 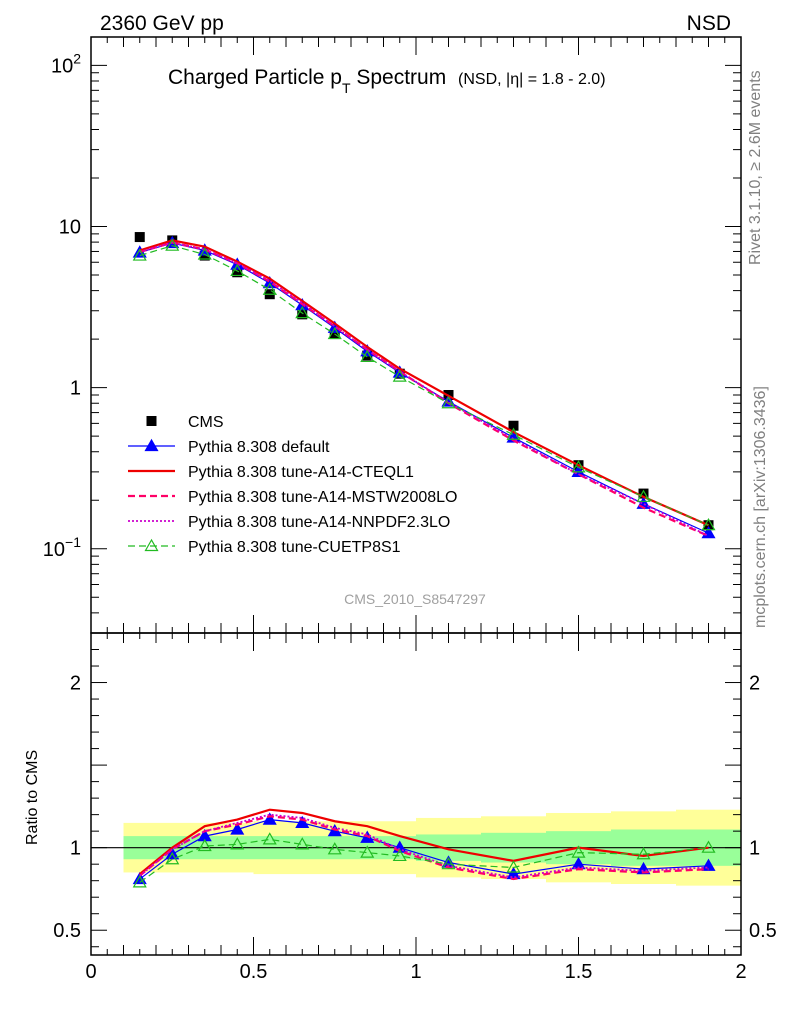 I want to click on chart-title-rest: Spectrum, so click(x=399, y=77).